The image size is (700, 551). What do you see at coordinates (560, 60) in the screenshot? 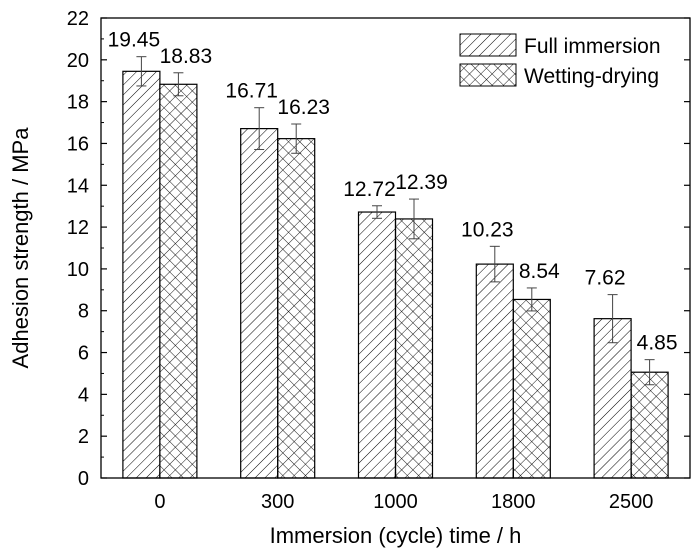
I see `legend: Full immersion Wetting-drying` at bounding box center [560, 60].